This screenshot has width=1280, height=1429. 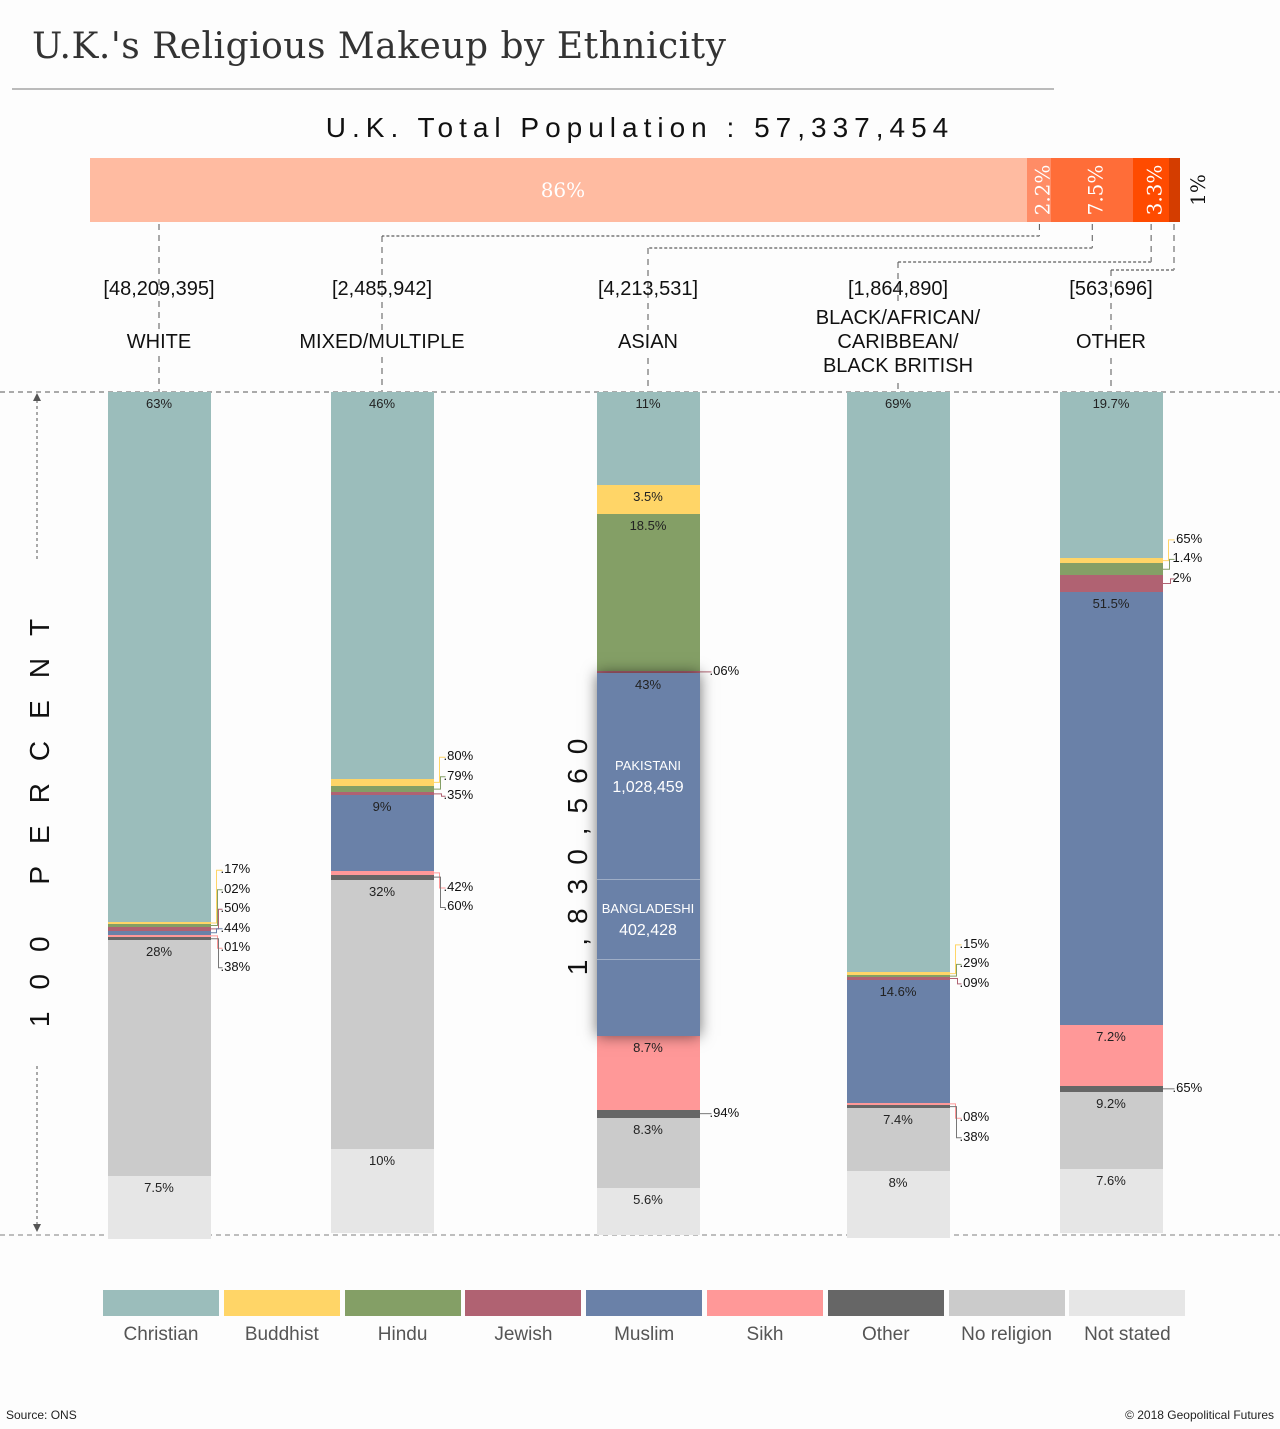 What do you see at coordinates (382, 807) in the screenshot?
I see `segment-label: 9%` at bounding box center [382, 807].